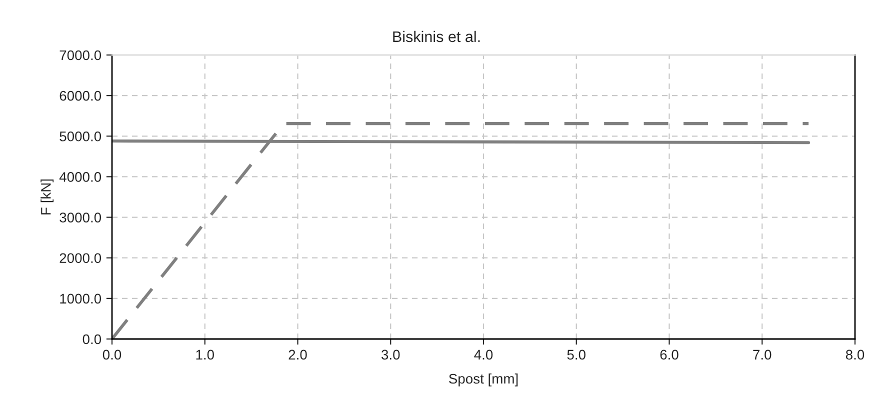 The width and height of the screenshot is (873, 412). What do you see at coordinates (112, 355) in the screenshot?
I see `x-tick-label: 0.0` at bounding box center [112, 355].